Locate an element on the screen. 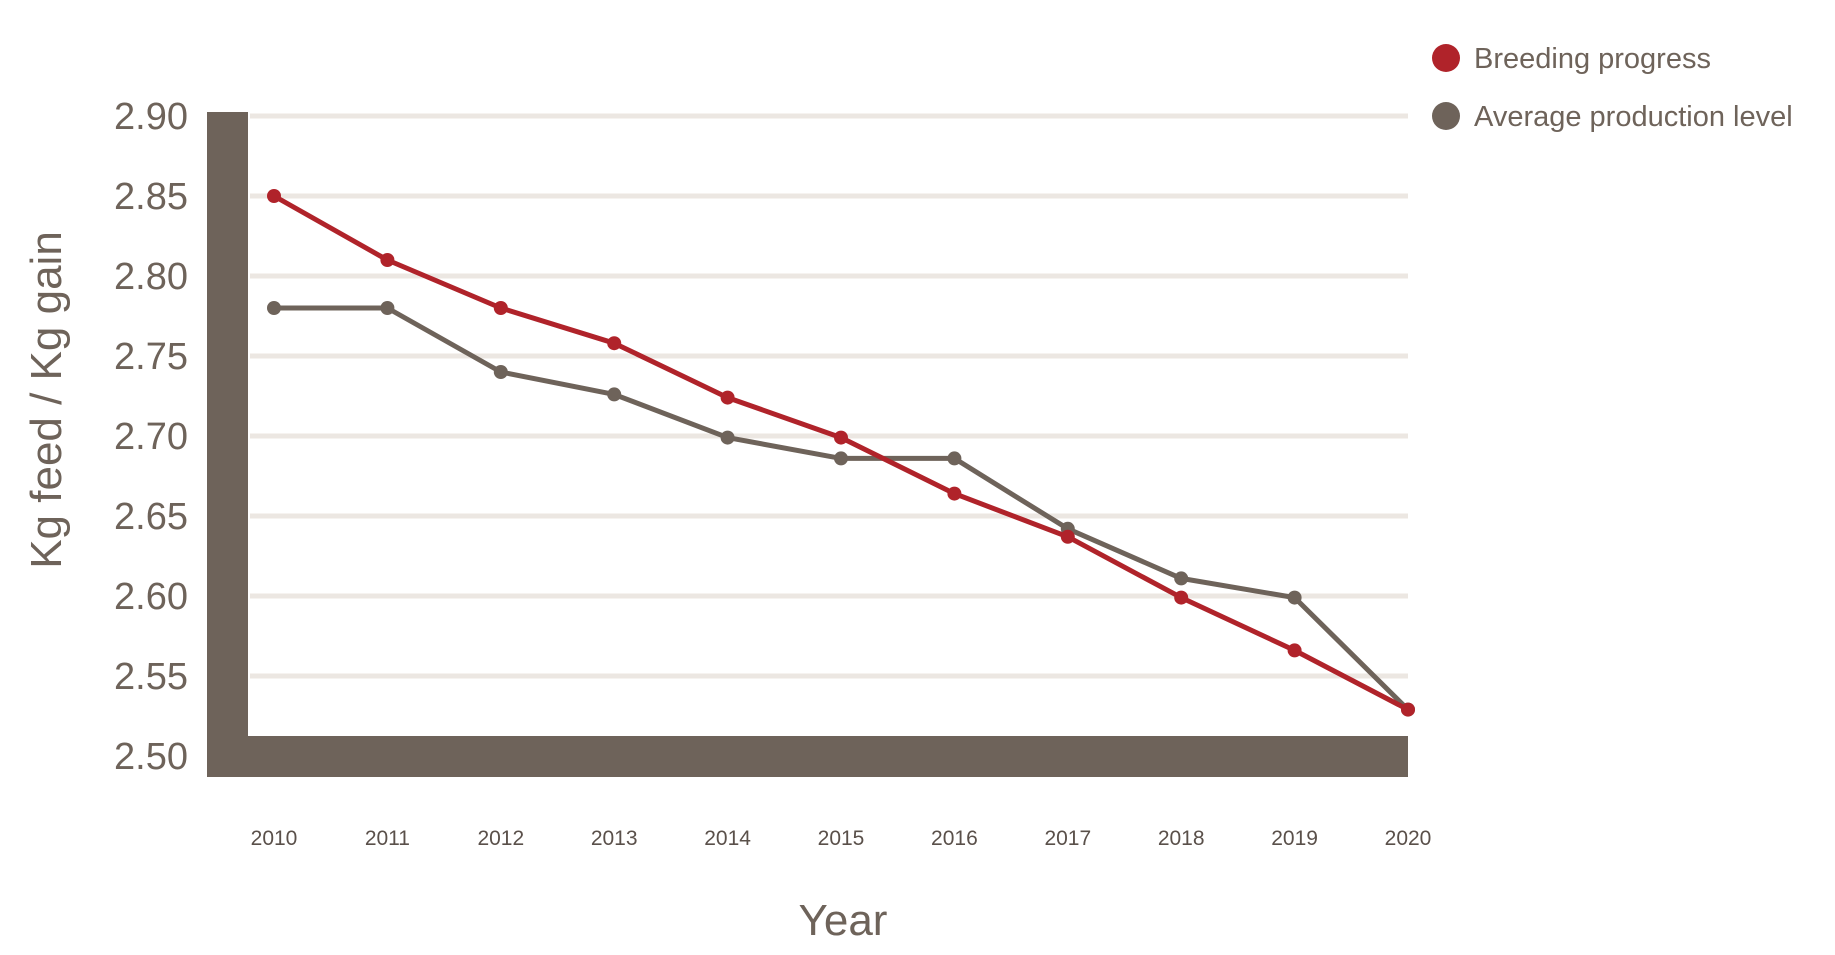  y-tick-labels: 2.90 2.85 2.80 2.75 2.70 2.65 2.60 2.55 2.50 is located at coordinates (151, 437).